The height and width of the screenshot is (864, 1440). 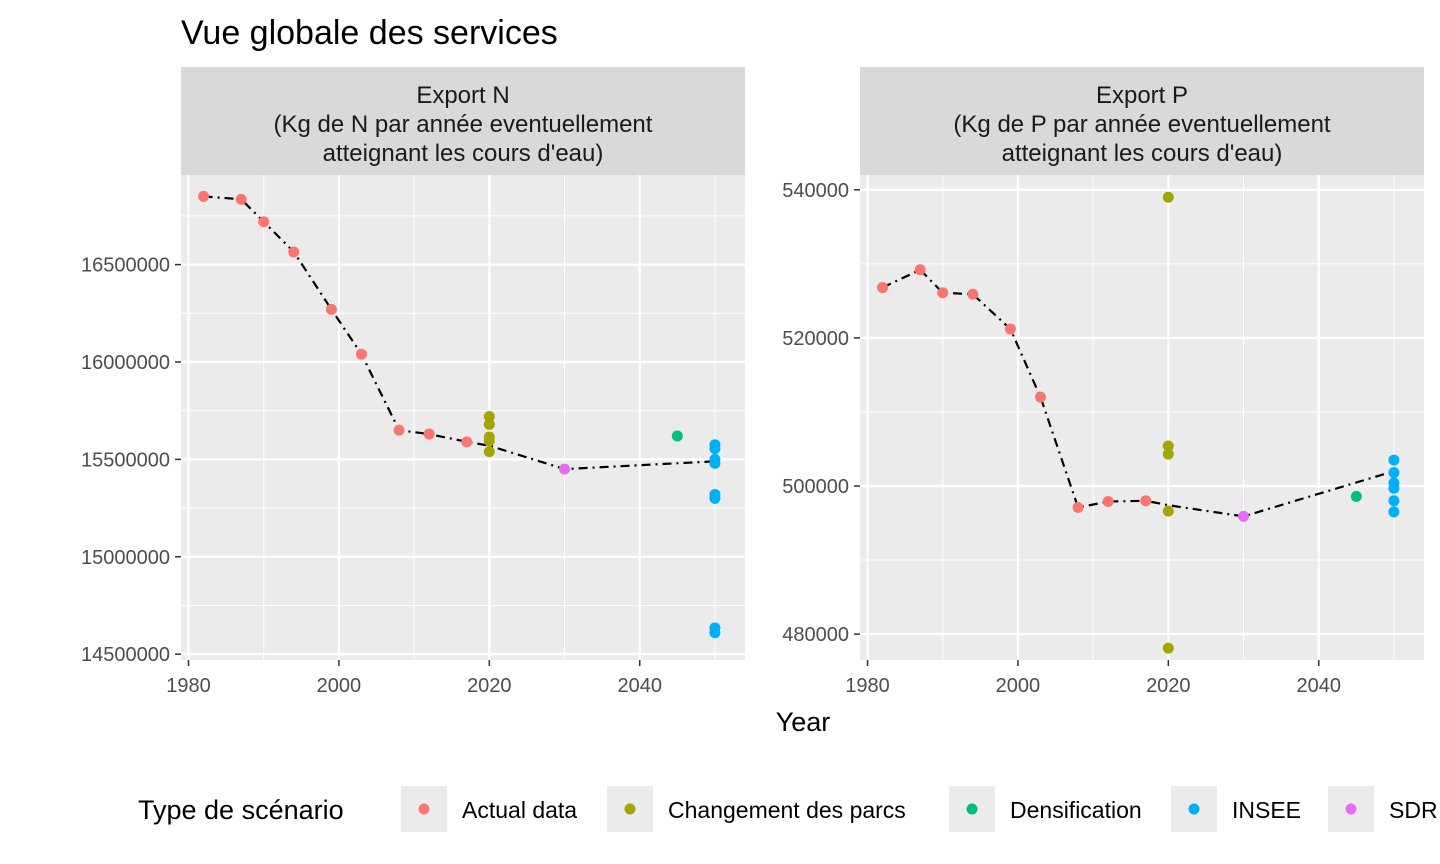 I want to click on facet-strip-label-N-1: (Kg de N par année eventuellement, so click(x=463, y=124).